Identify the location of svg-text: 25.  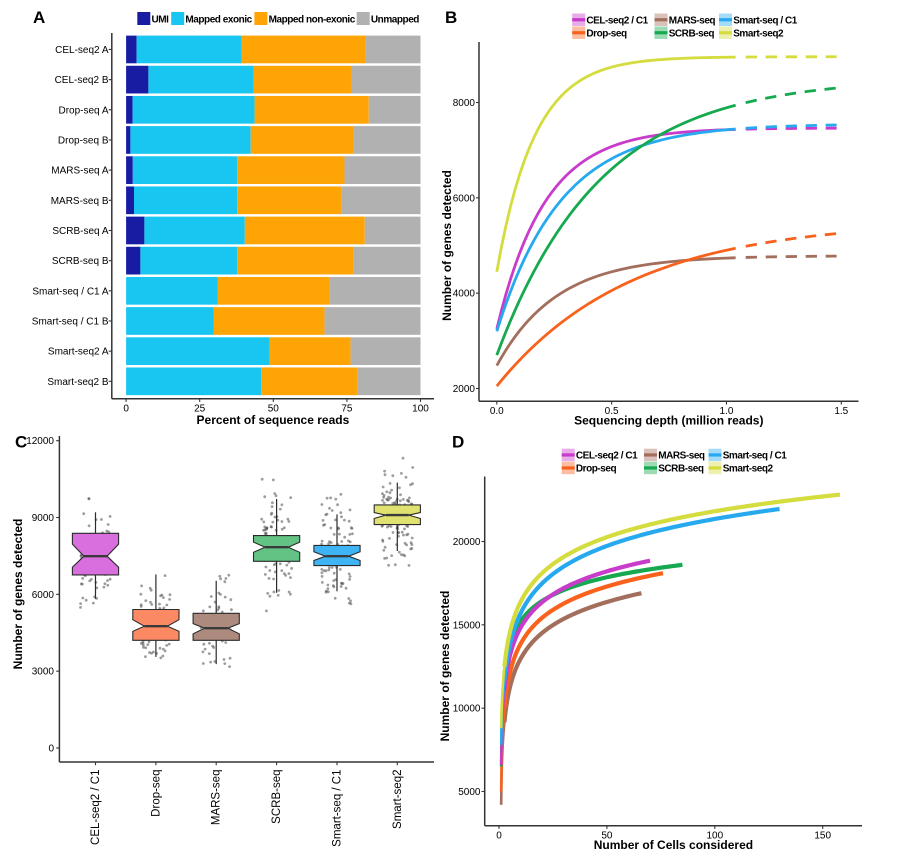
(200, 409).